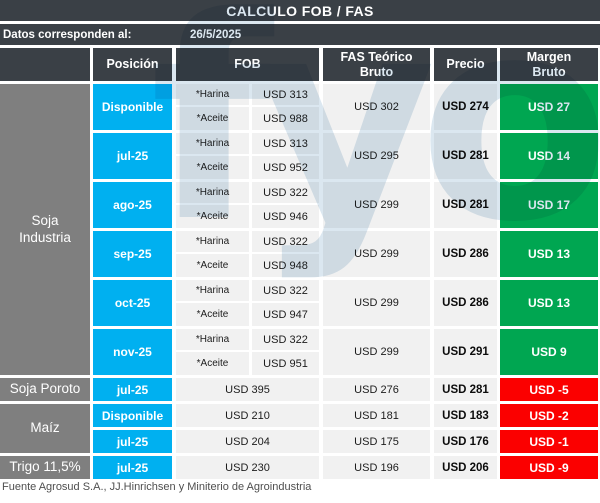  What do you see at coordinates (300, 10) in the screenshot?
I see `page-title: CALCULO FOB / FAS` at bounding box center [300, 10].